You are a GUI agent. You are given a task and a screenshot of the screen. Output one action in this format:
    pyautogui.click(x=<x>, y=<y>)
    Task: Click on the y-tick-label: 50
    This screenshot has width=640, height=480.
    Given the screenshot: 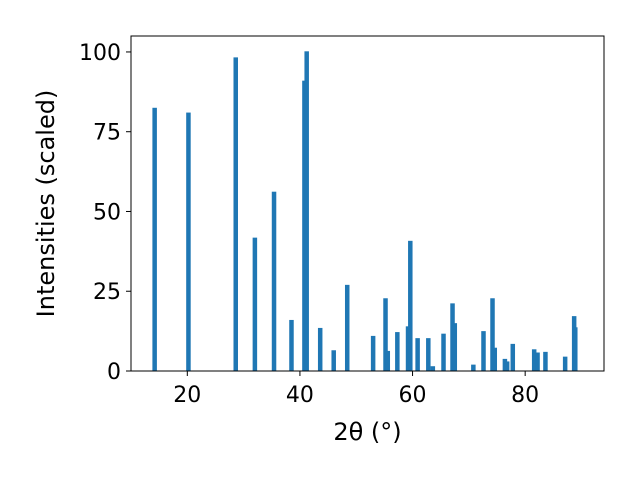 What is the action you would take?
    pyautogui.click(x=107, y=212)
    